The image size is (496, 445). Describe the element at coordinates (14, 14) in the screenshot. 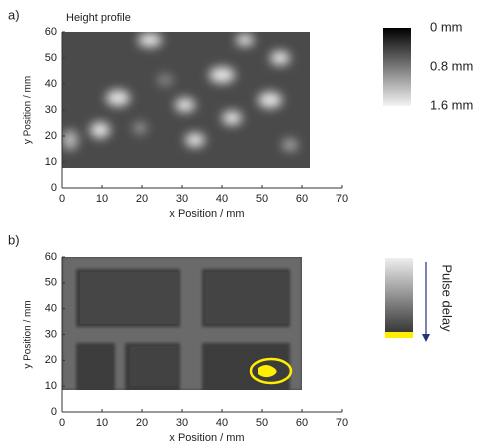

I see `panel-label: a)` at that location.